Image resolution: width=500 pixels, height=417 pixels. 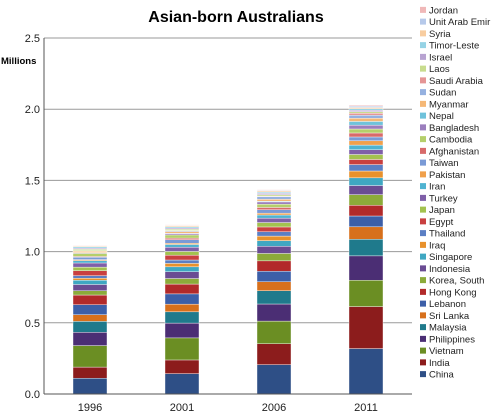 What do you see at coordinates (439, 69) in the screenshot?
I see `legend-label: Laos` at bounding box center [439, 69].